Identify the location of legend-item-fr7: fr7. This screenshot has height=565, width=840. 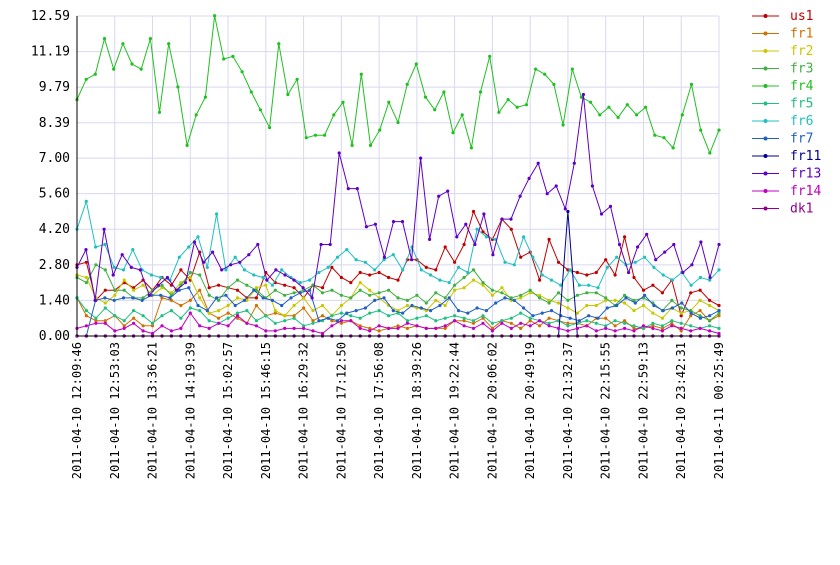
(782, 139).